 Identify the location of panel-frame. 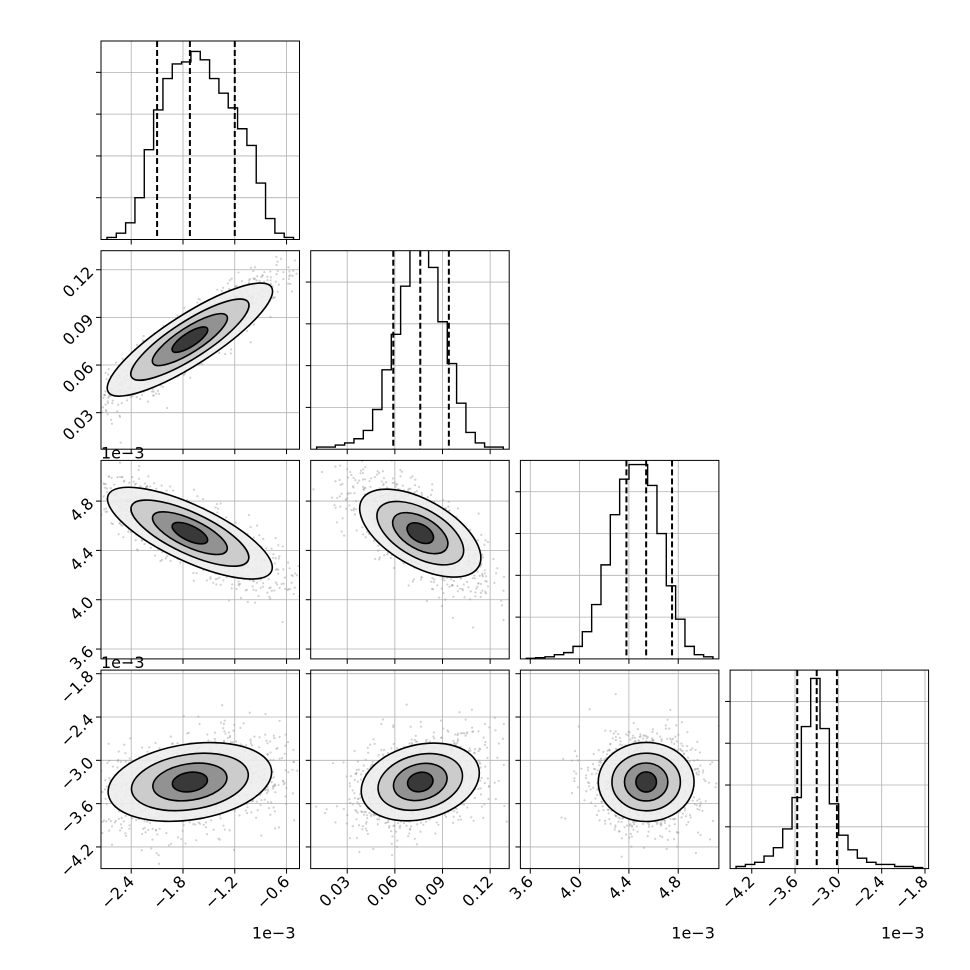
(200, 350).